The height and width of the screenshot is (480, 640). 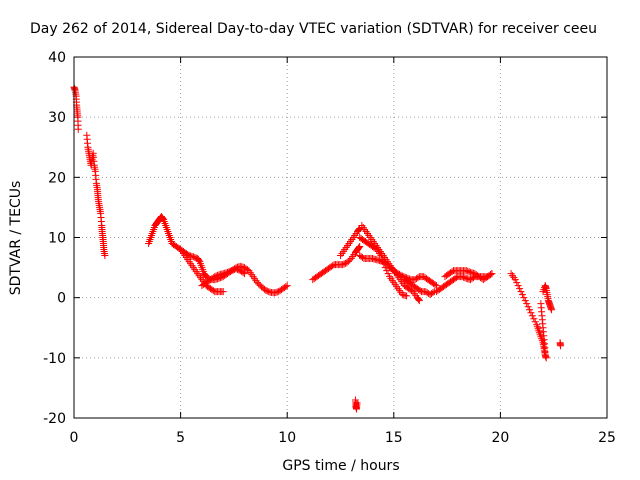 I want to click on series-arc7, so click(x=350, y=242).